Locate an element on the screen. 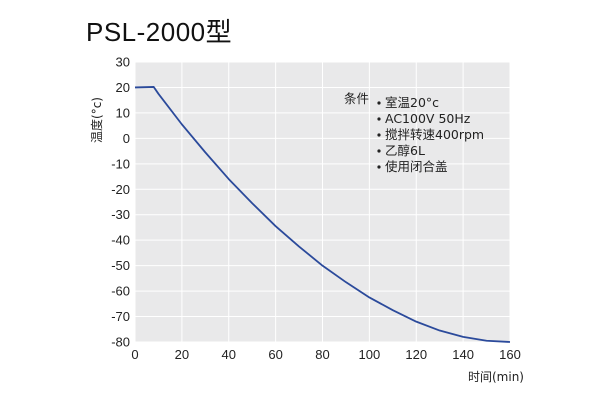 This screenshot has height=400, width=600. y-tick-label: -50 is located at coordinates (120, 265).